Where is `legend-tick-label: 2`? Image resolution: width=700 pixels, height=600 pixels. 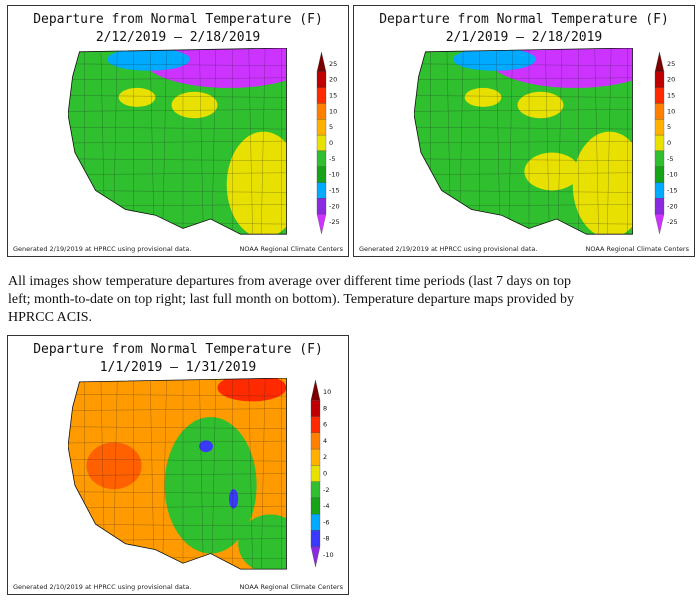 legend-tick-label: 2 is located at coordinates (325, 457).